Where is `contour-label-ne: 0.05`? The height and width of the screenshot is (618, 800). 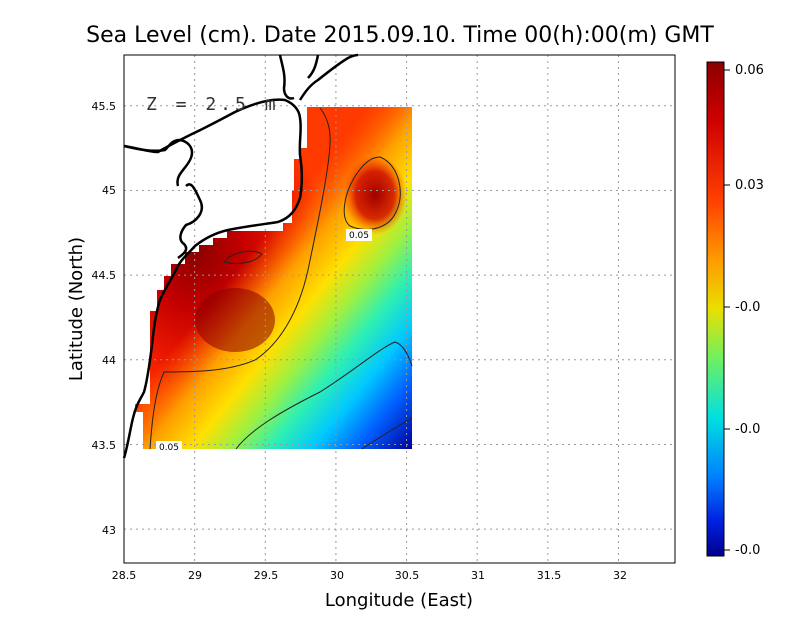 contour-label-ne: 0.05 is located at coordinates (359, 235).